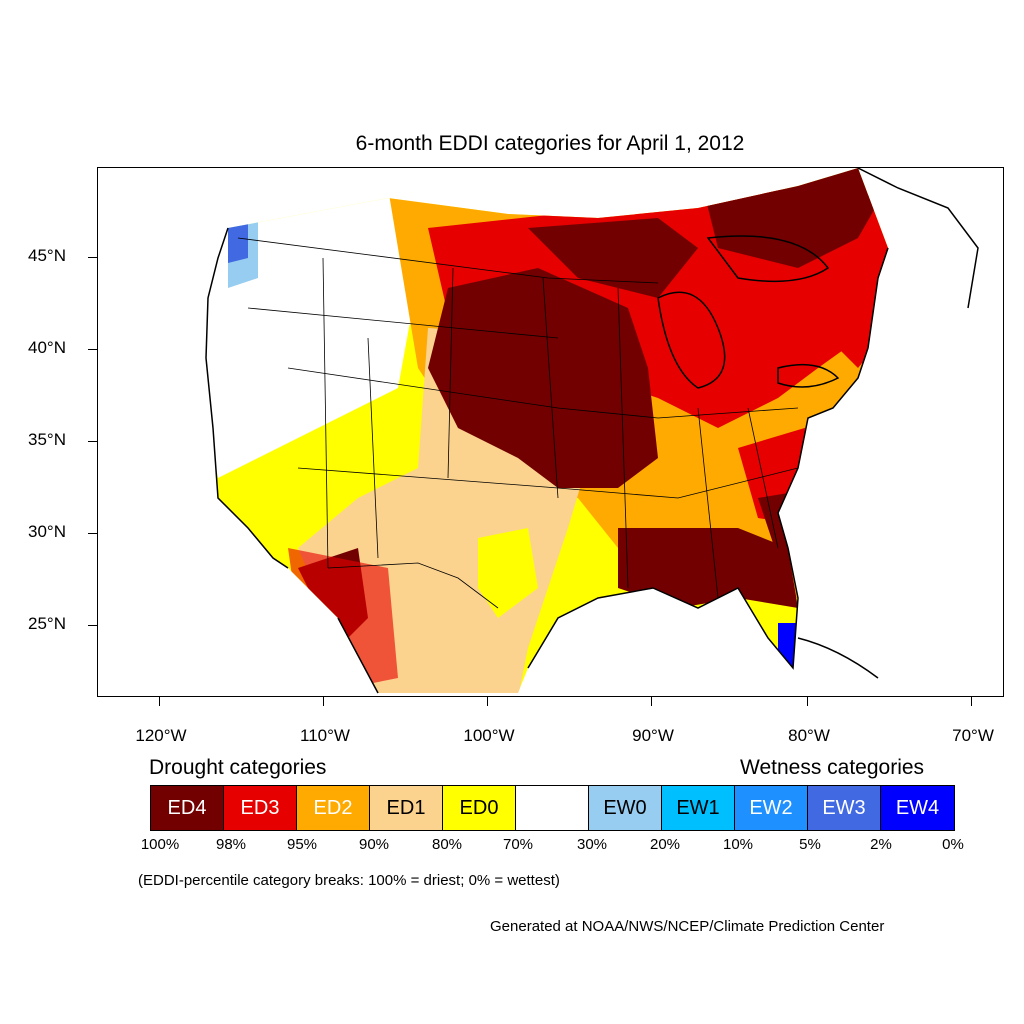 This screenshot has height=1024, width=1024. What do you see at coordinates (592, 844) in the screenshot?
I see `percentile-break: 30%` at bounding box center [592, 844].